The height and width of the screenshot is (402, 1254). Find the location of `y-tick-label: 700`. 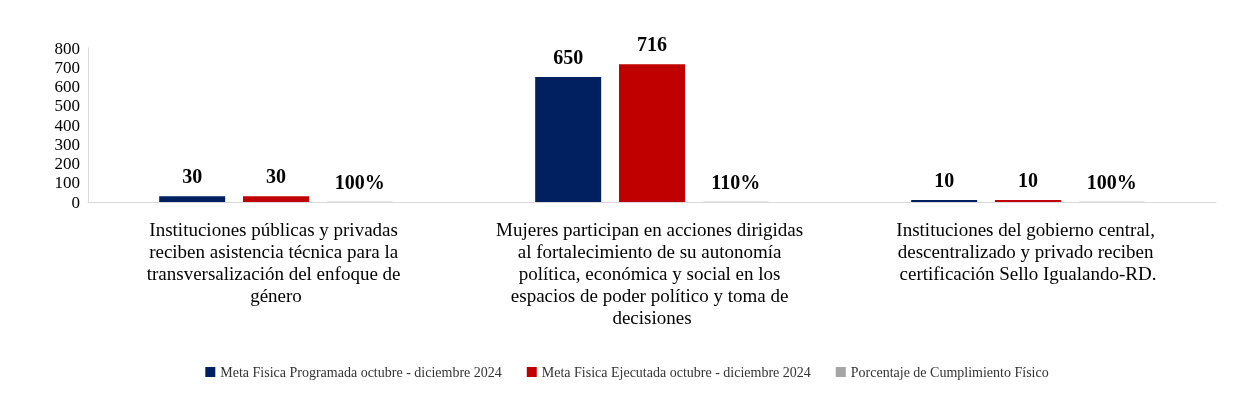

y-tick-label: 700 is located at coordinates (67, 67).